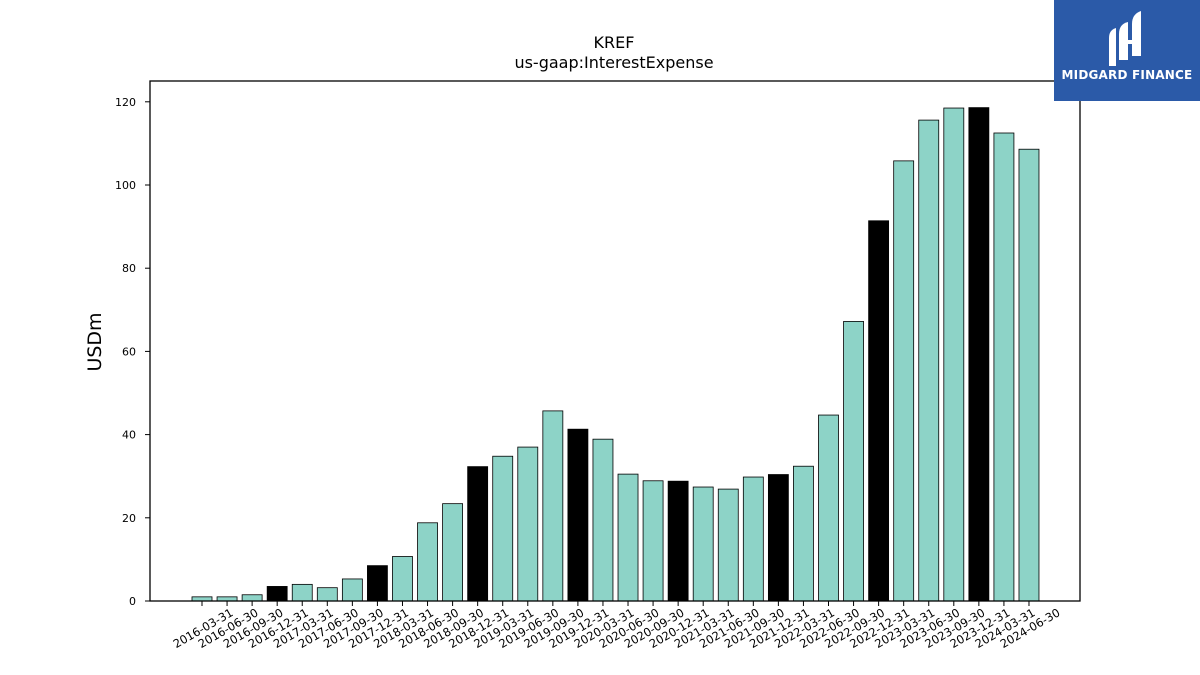 The image size is (1200, 675). Describe the element at coordinates (125, 185) in the screenshot. I see `y-tick-label: 100` at that location.